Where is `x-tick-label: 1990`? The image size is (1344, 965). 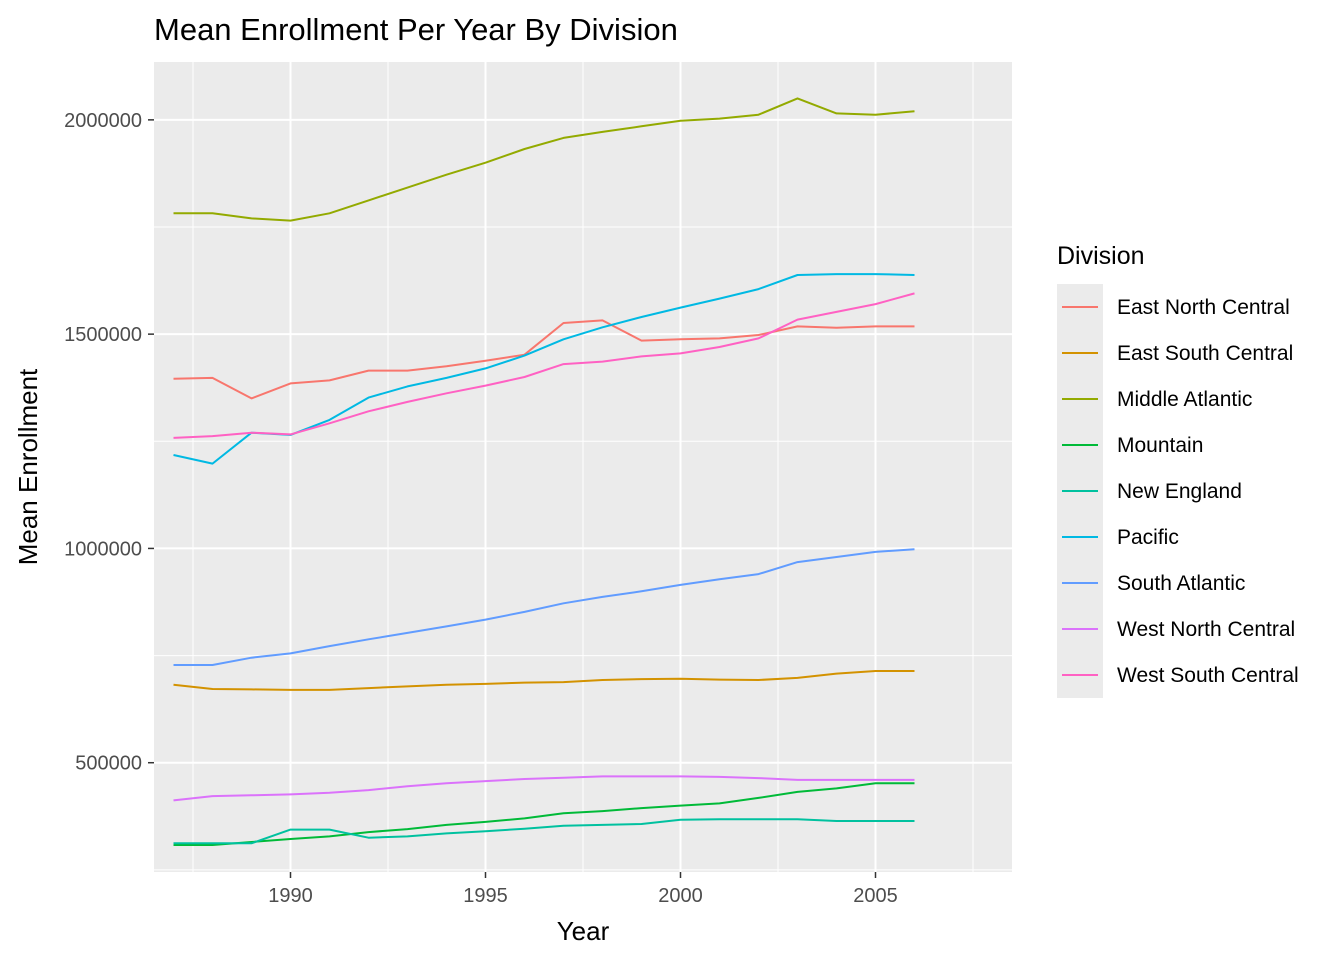
x-tick-label: 1990 is located at coordinates (290, 896).